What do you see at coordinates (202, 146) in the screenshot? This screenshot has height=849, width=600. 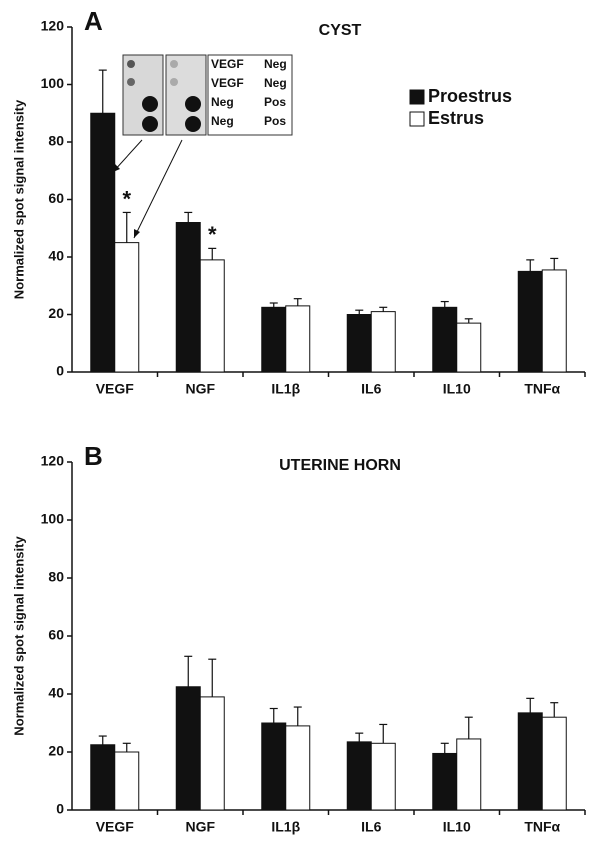 I see `blot-images` at bounding box center [202, 146].